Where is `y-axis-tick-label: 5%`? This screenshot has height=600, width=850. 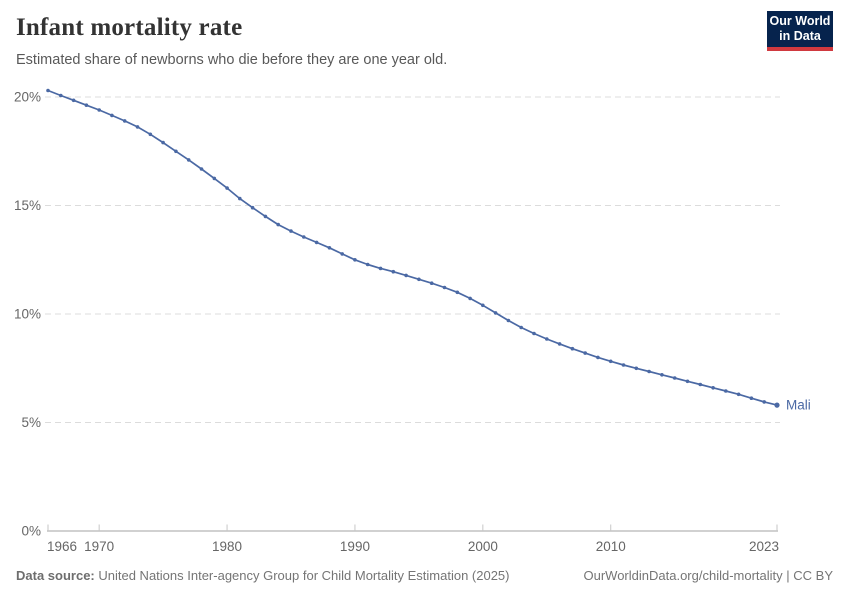 y-axis-tick-label: 5% is located at coordinates (31, 422).